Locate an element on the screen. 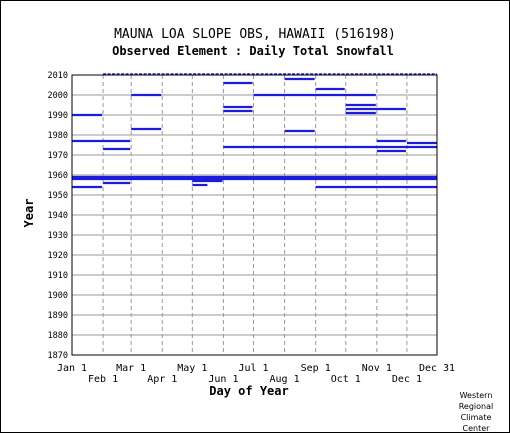  x-tick-label: Dec 1 is located at coordinates (407, 379).